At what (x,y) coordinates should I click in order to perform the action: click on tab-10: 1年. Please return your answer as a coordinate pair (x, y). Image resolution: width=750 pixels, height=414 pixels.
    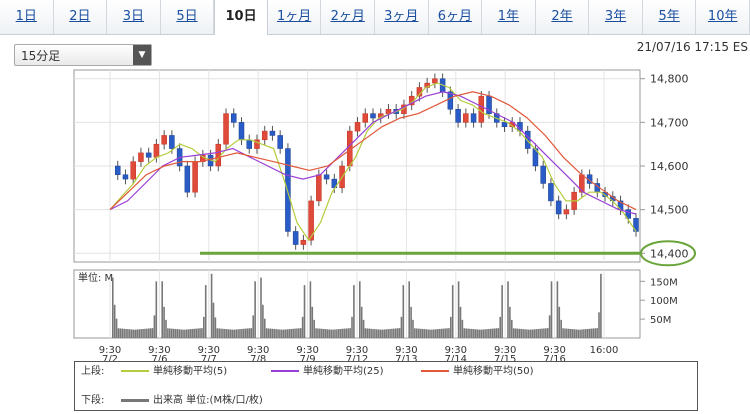
    Looking at the image, I should click on (509, 17).